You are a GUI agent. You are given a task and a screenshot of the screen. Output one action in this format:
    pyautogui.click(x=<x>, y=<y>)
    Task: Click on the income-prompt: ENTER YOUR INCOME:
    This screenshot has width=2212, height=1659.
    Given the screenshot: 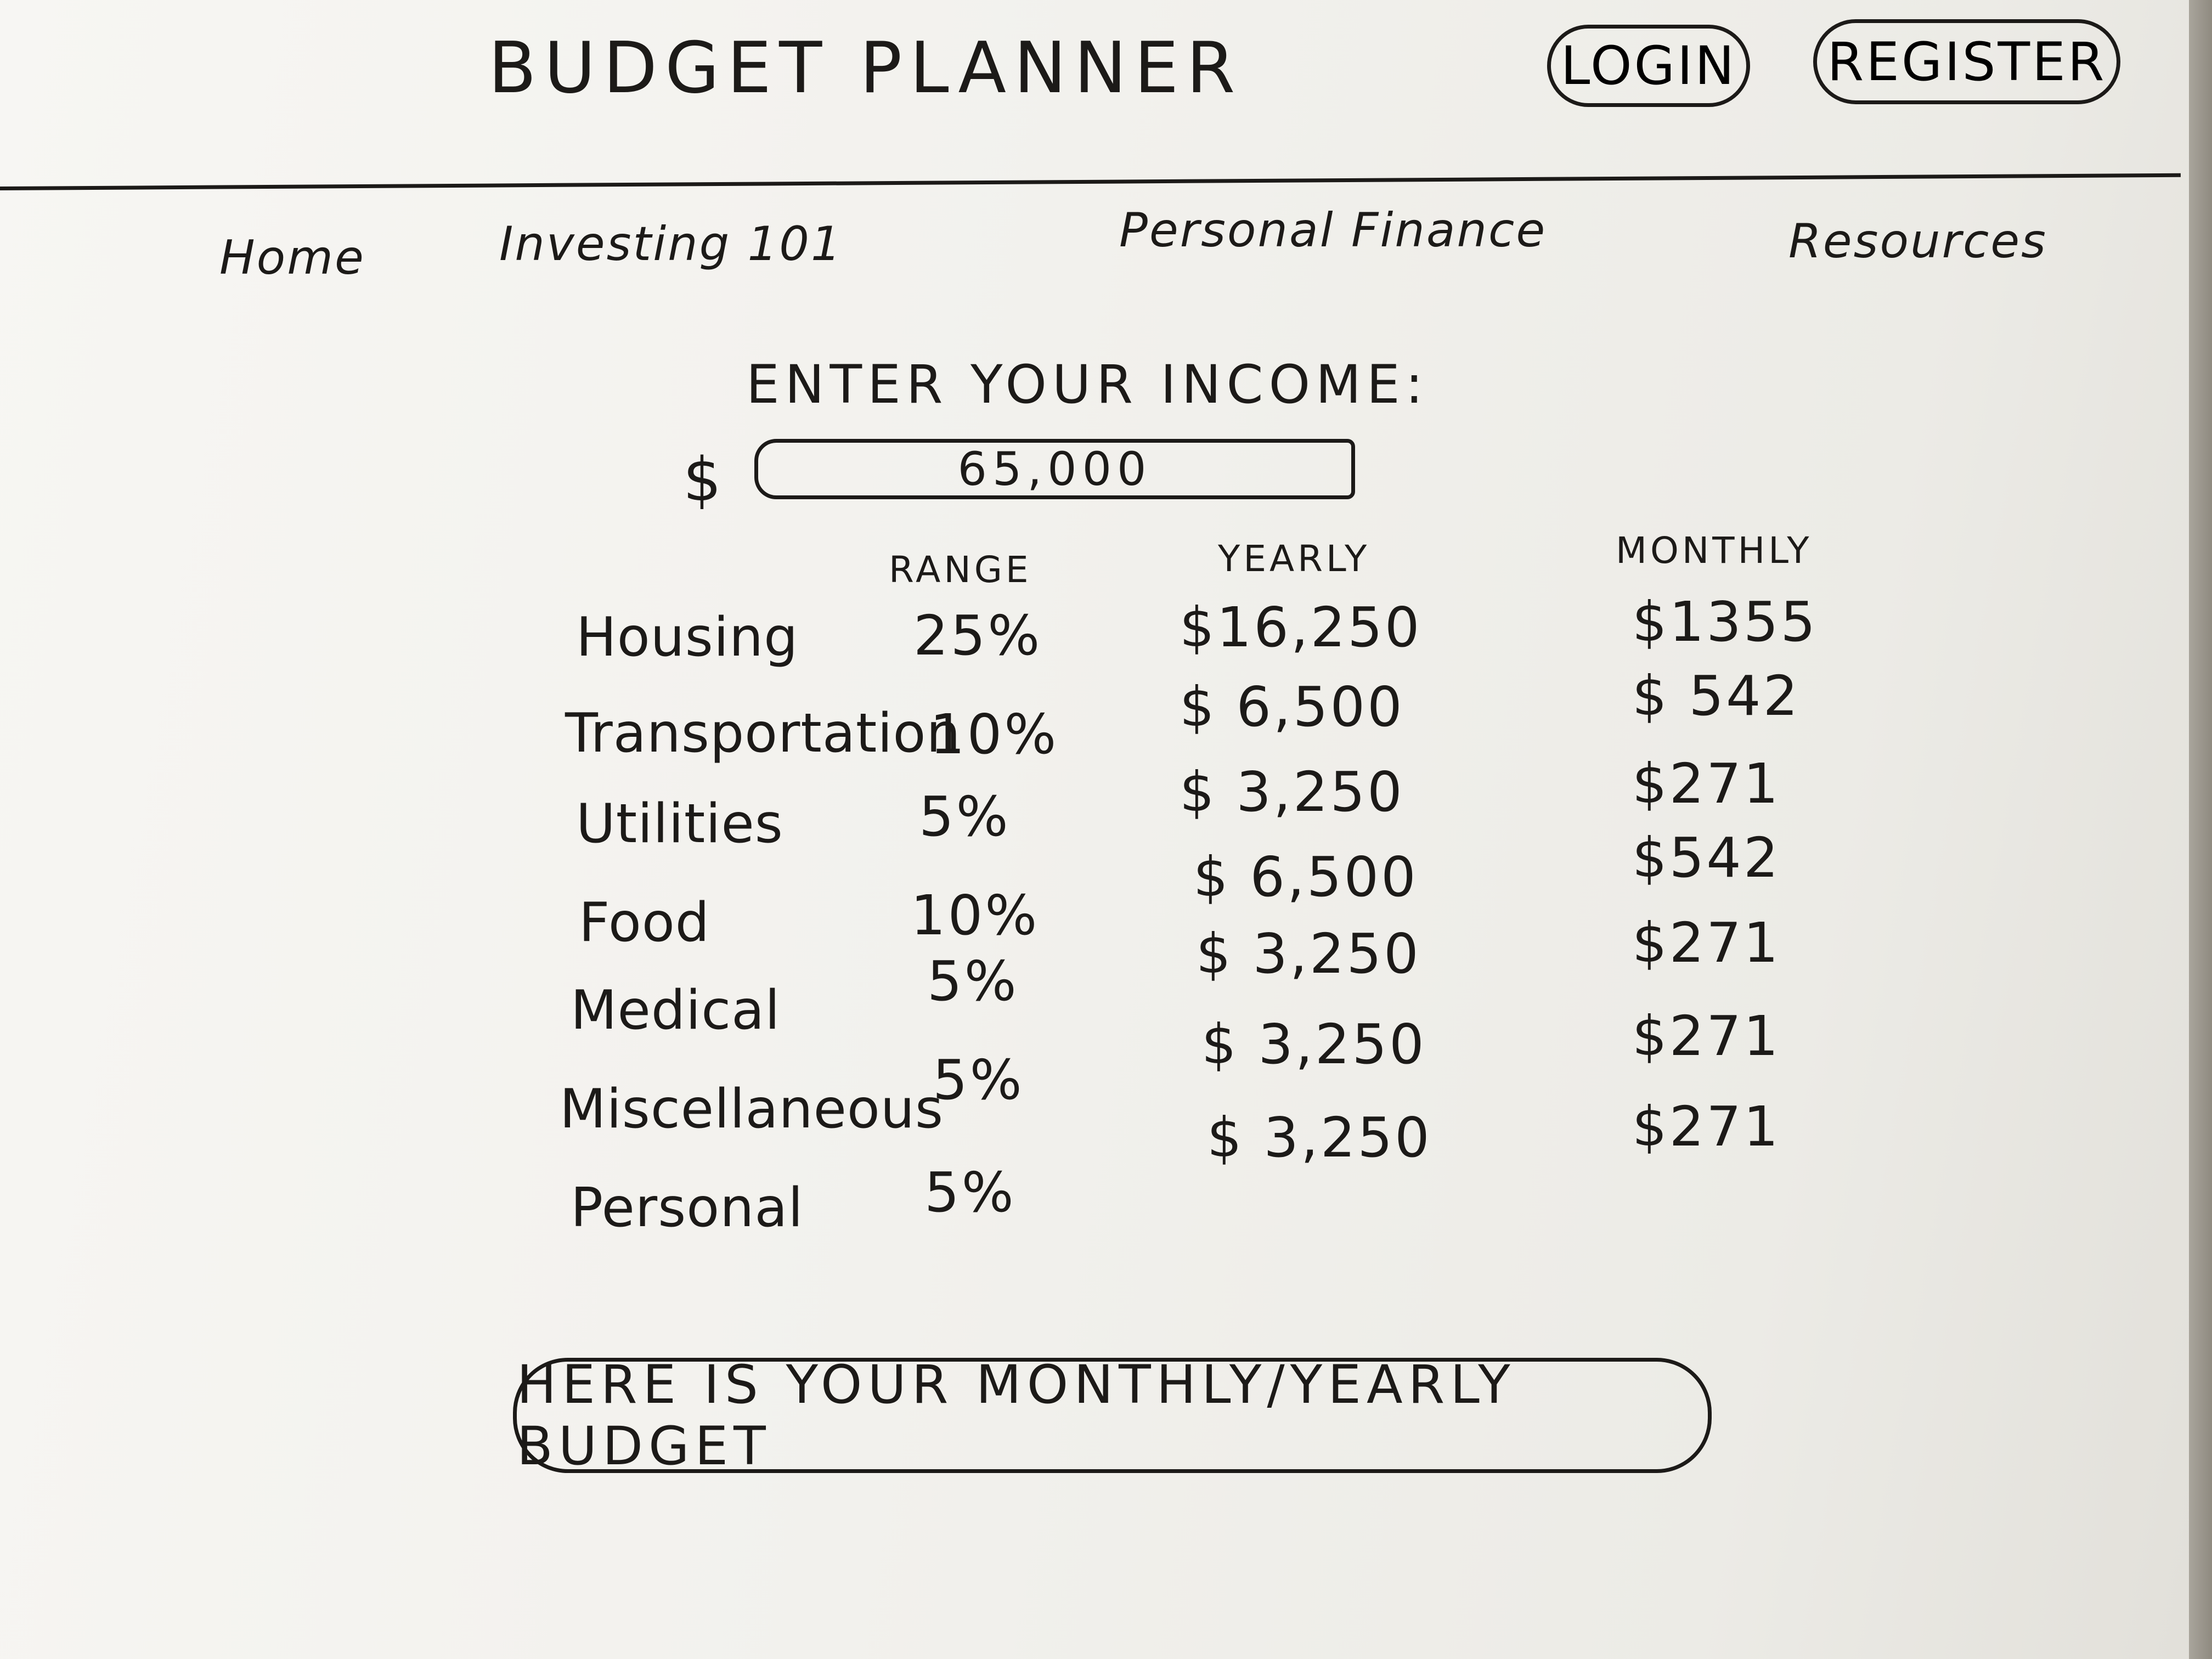 What is the action you would take?
    pyautogui.click(x=1087, y=385)
    